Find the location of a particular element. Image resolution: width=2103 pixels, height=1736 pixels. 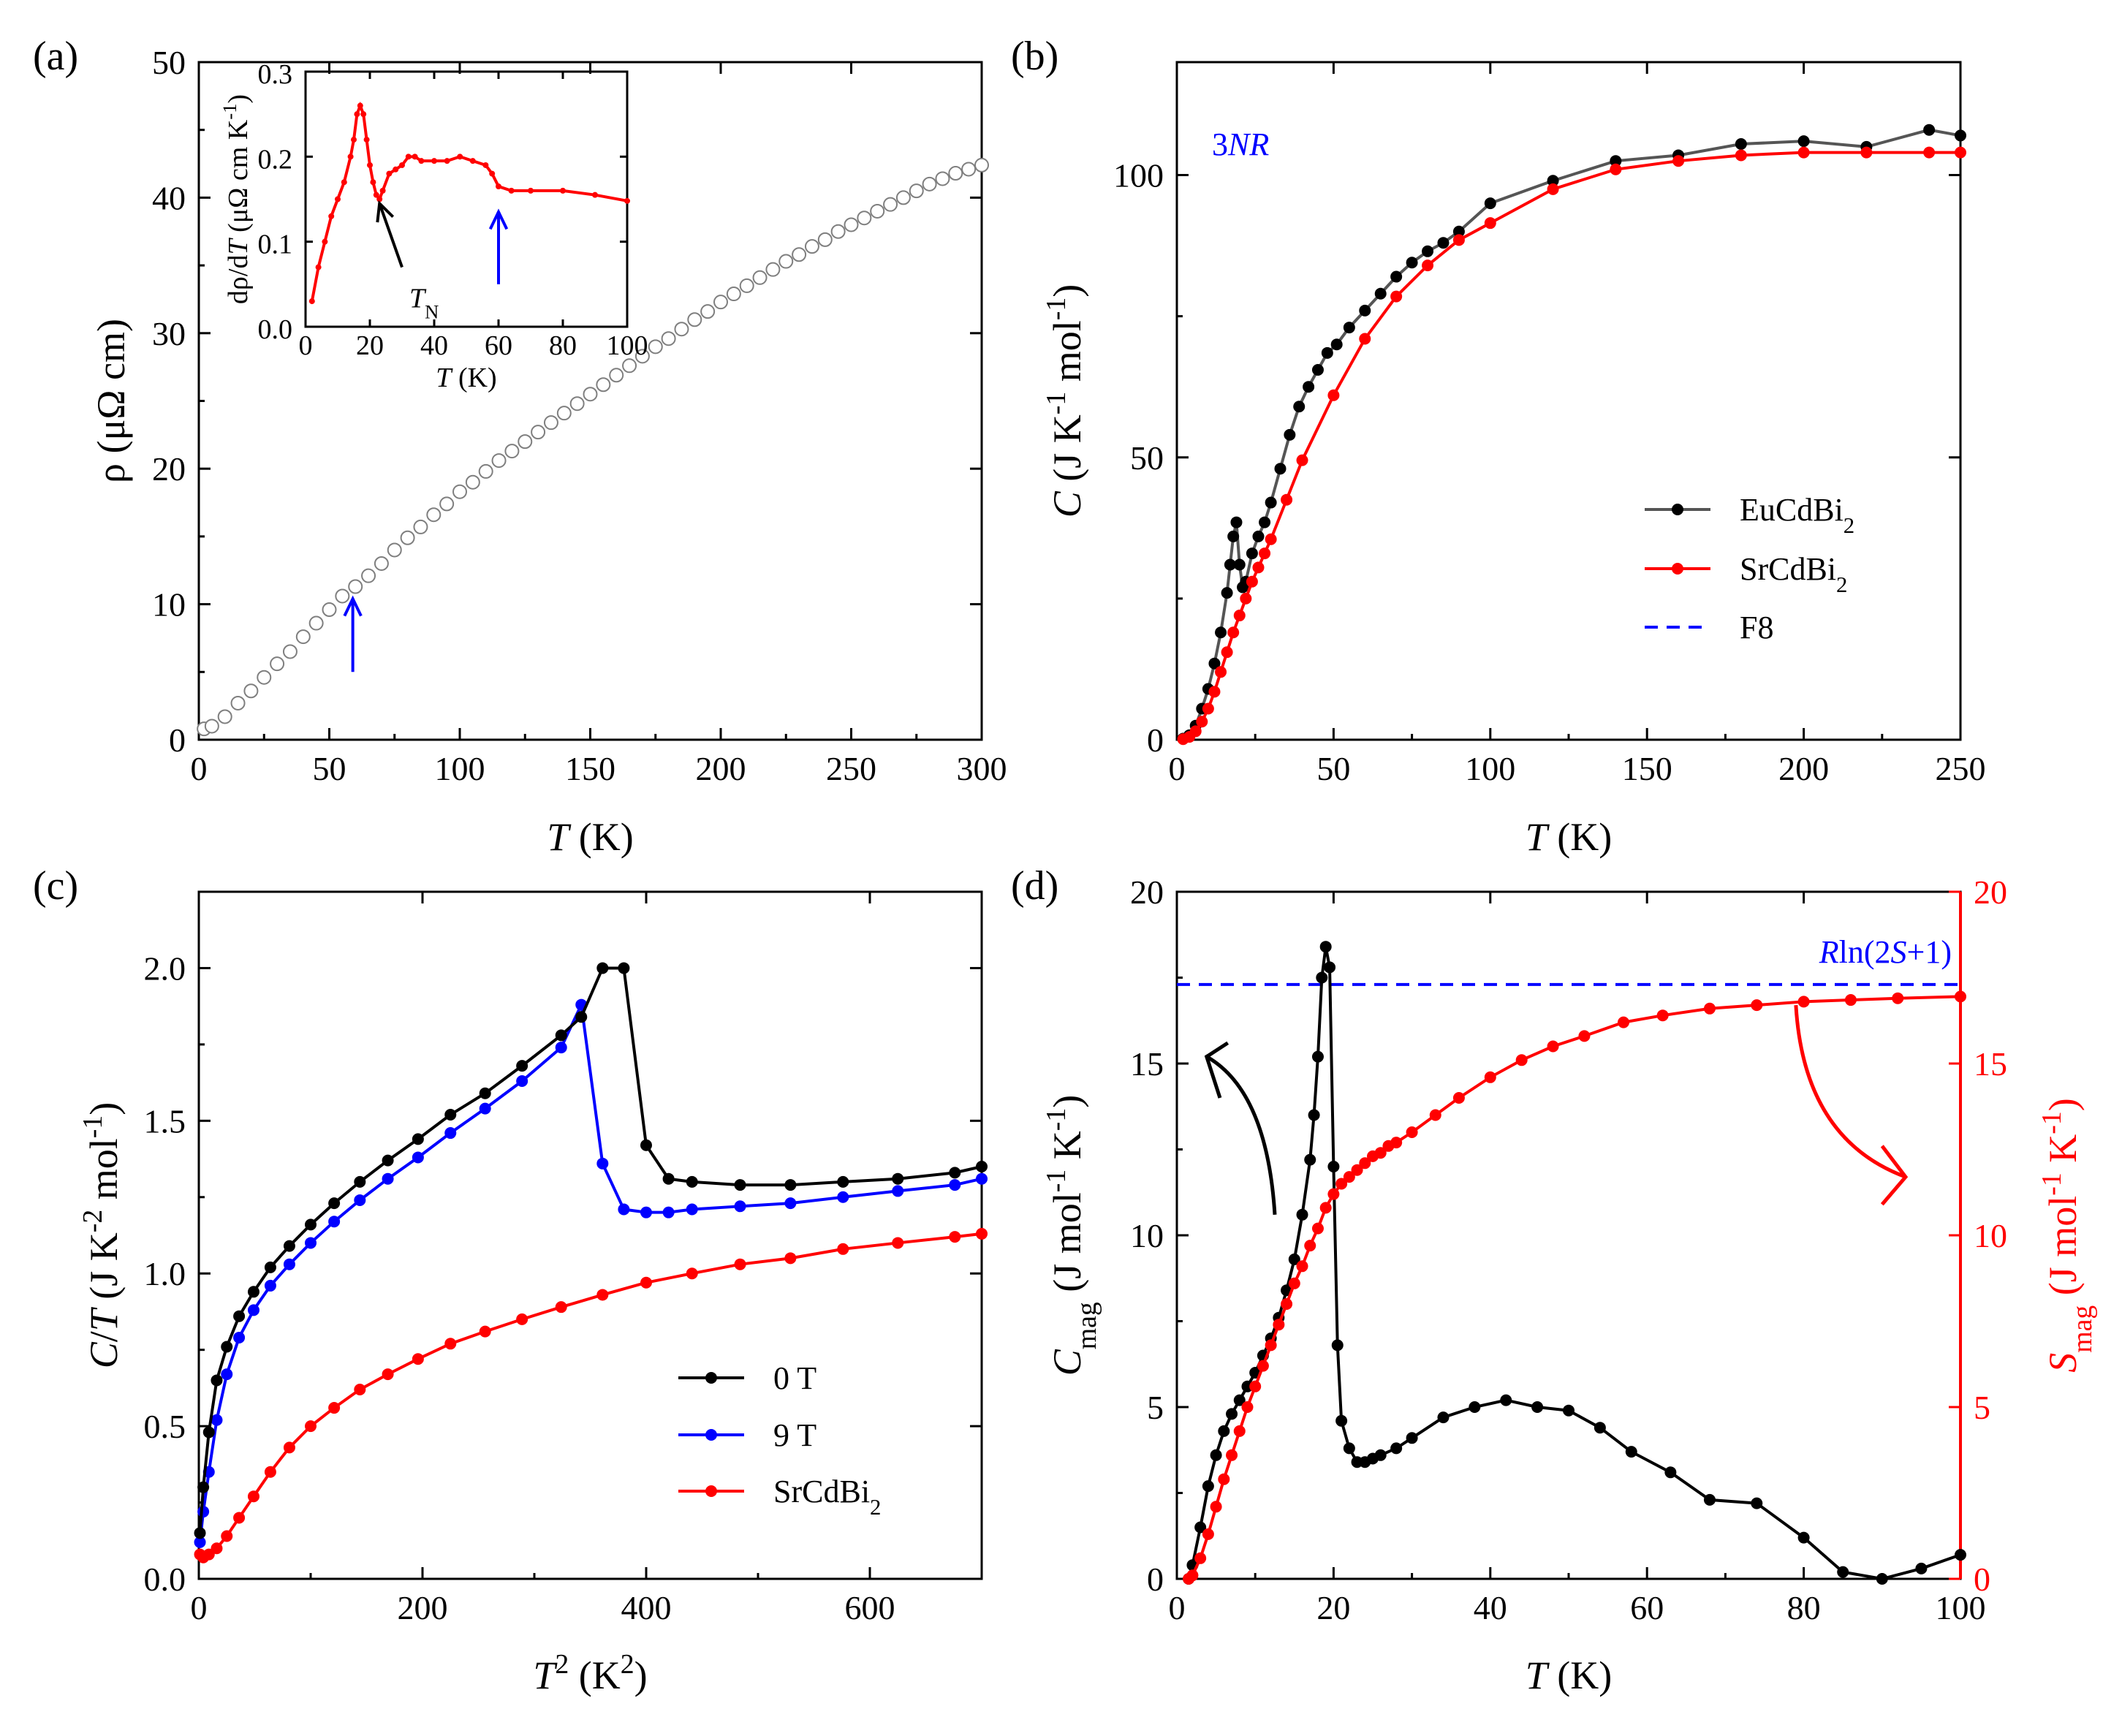

x-axis-label-part: ) is located at coordinates (641, 1675).